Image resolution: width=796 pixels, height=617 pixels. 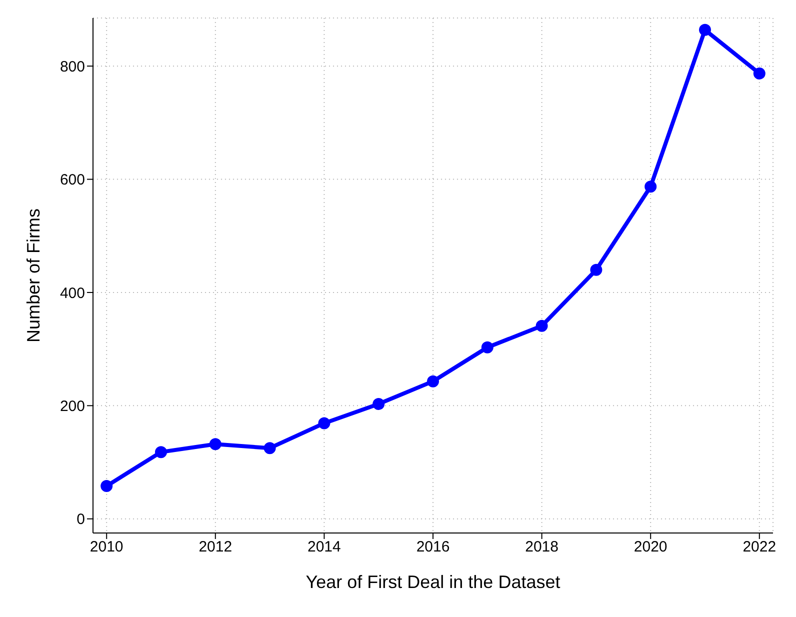 I want to click on y-tick-label: 200, so click(x=72, y=406).